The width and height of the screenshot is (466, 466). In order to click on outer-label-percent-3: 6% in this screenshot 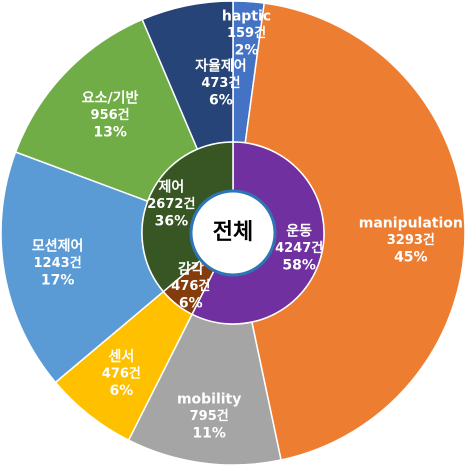, I will do `click(121, 391)`.